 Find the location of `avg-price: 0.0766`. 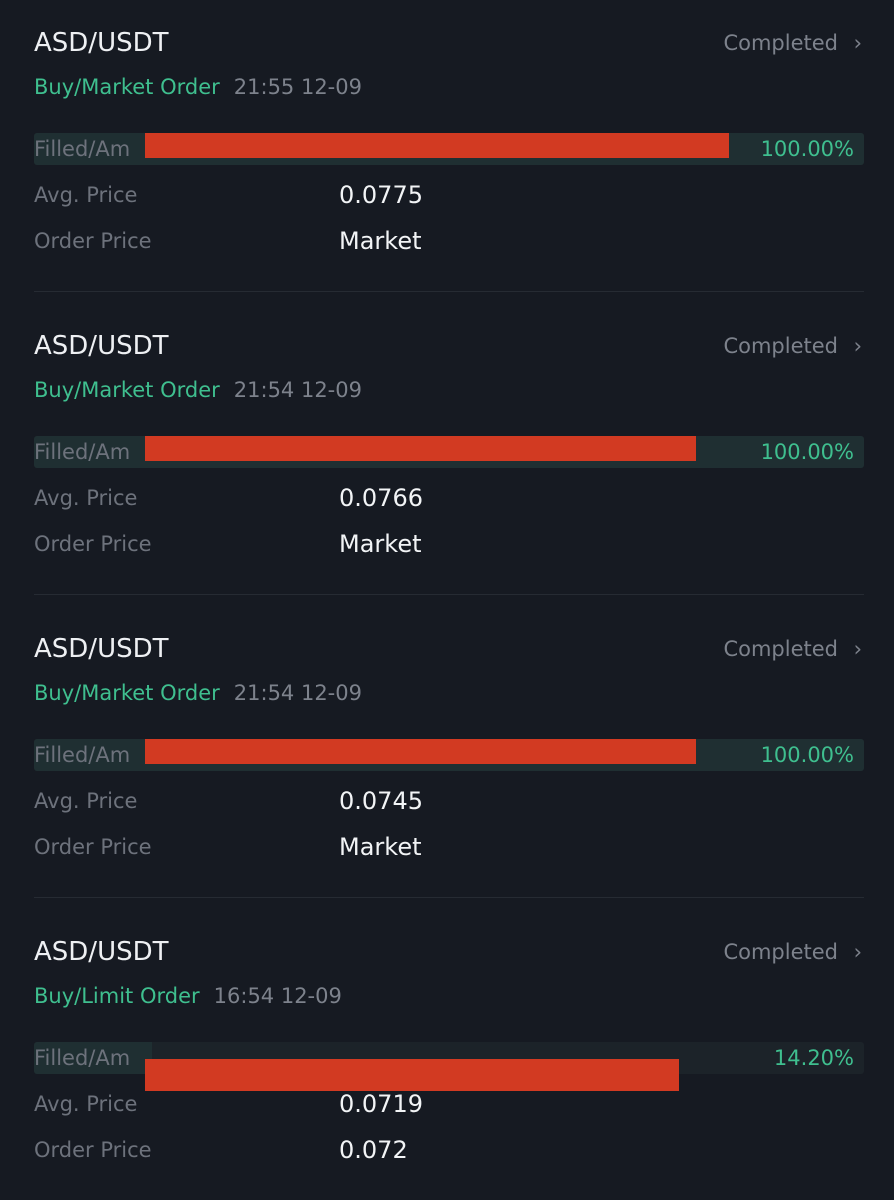

avg-price: 0.0766 is located at coordinates (381, 498).